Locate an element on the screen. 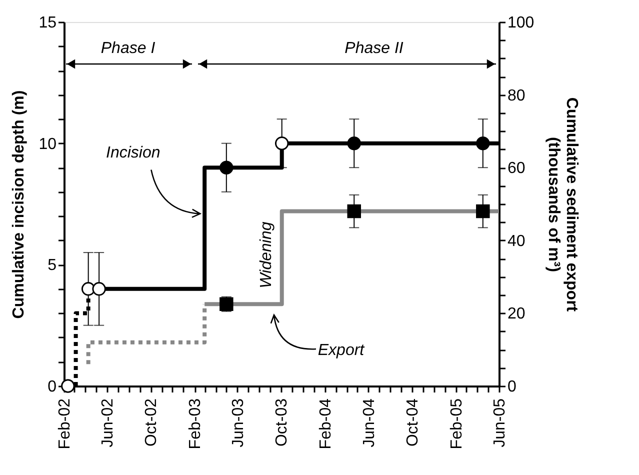  y2-tick-label: 80 is located at coordinates (517, 95).